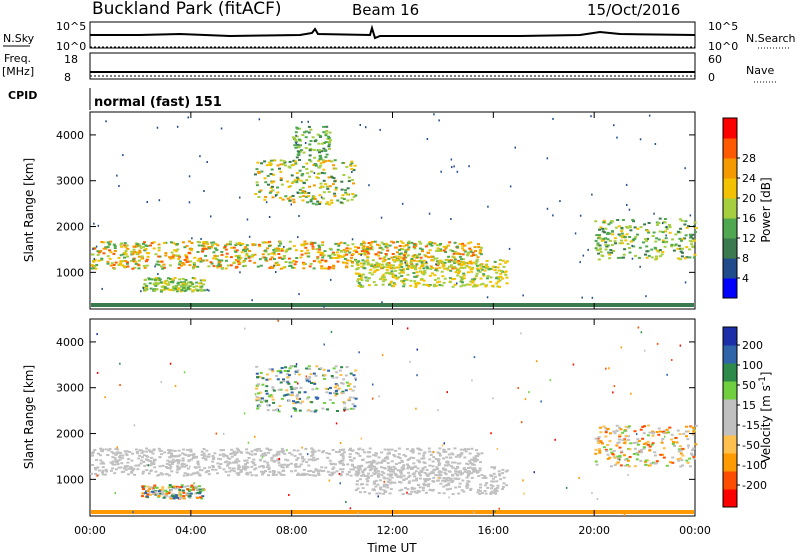 This screenshot has width=800, height=554. What do you see at coordinates (749, 218) in the screenshot?
I see `colorbar-tick-label: 16` at bounding box center [749, 218].